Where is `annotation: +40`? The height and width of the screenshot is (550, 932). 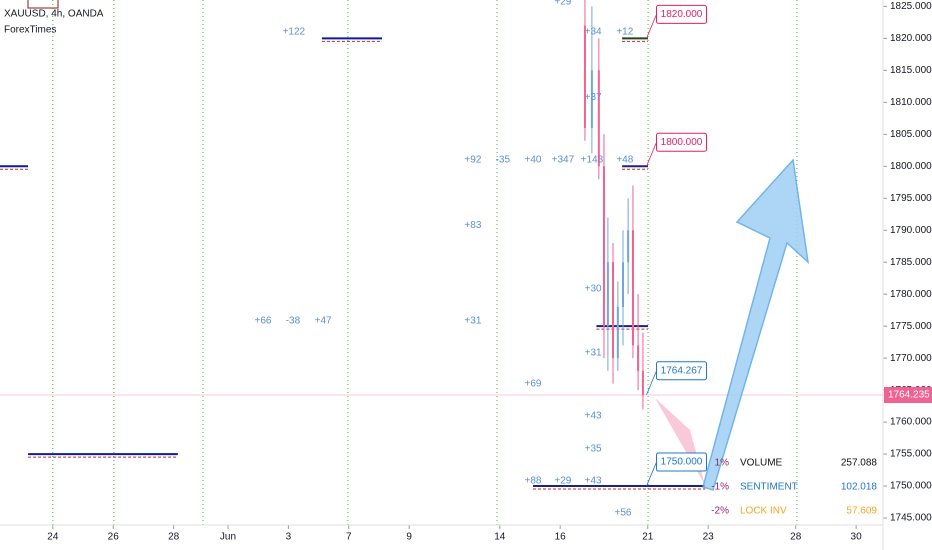 annotation: +40 is located at coordinates (533, 160).